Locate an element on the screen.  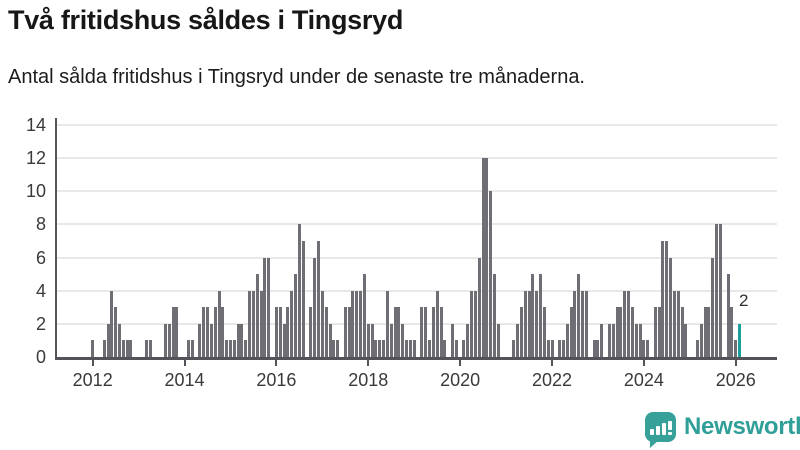
newsworthy-logo-icon is located at coordinates (660, 430).